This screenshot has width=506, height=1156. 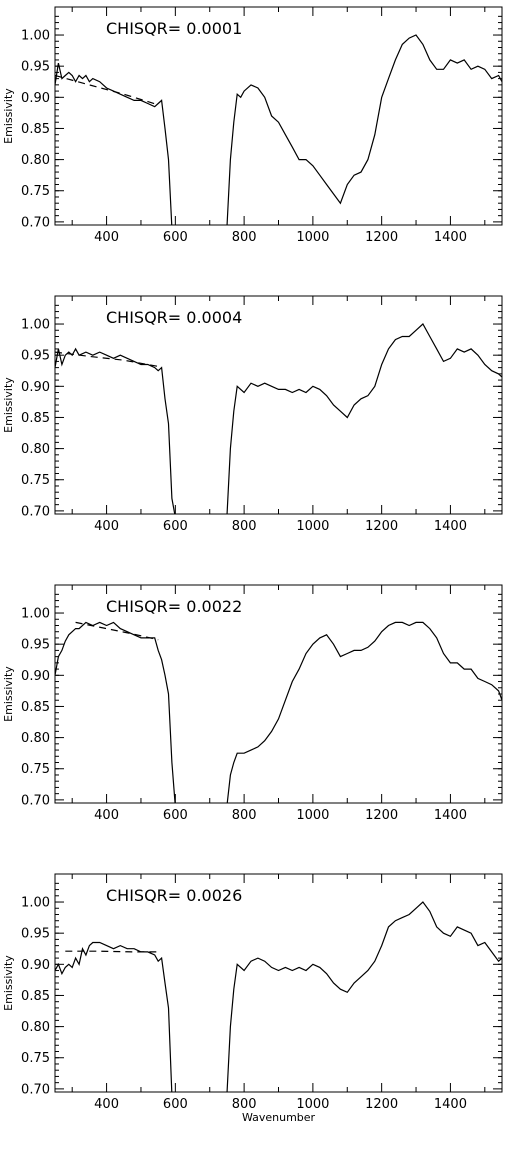 What do you see at coordinates (174, 895) in the screenshot?
I see `chisqr-annotation: CHISQR= 0.0026` at bounding box center [174, 895].